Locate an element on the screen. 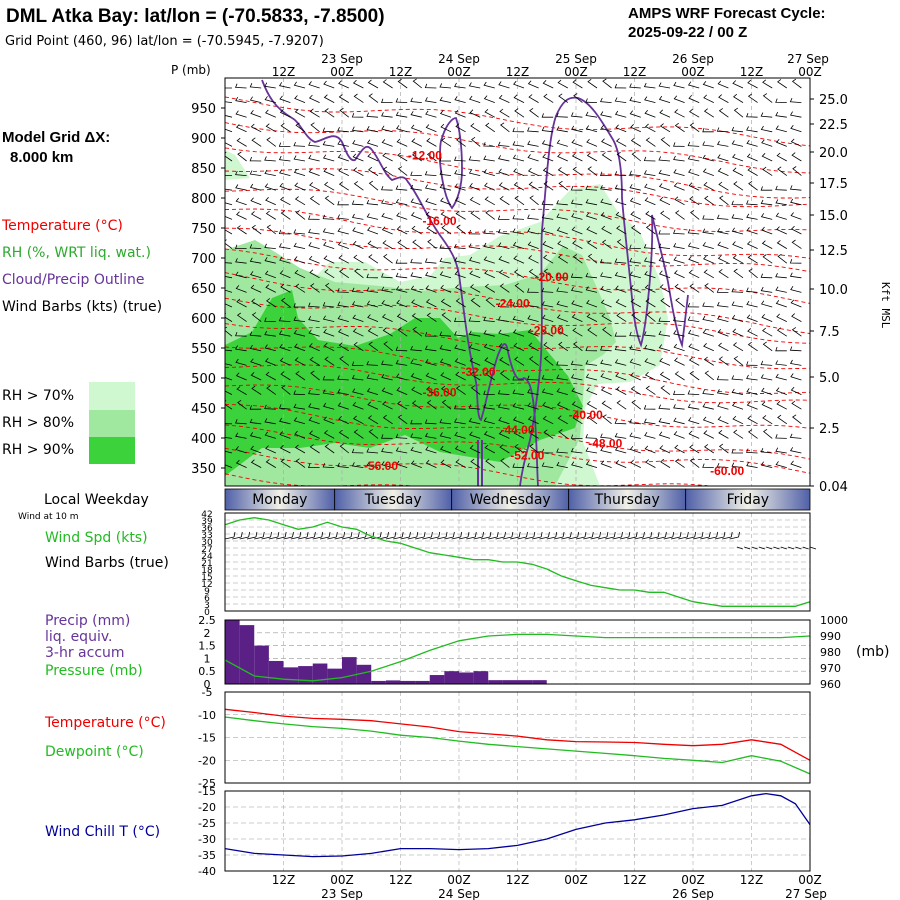 The width and height of the screenshot is (900, 900). temperature-contour-label: -52.00 is located at coordinates (527, 455).